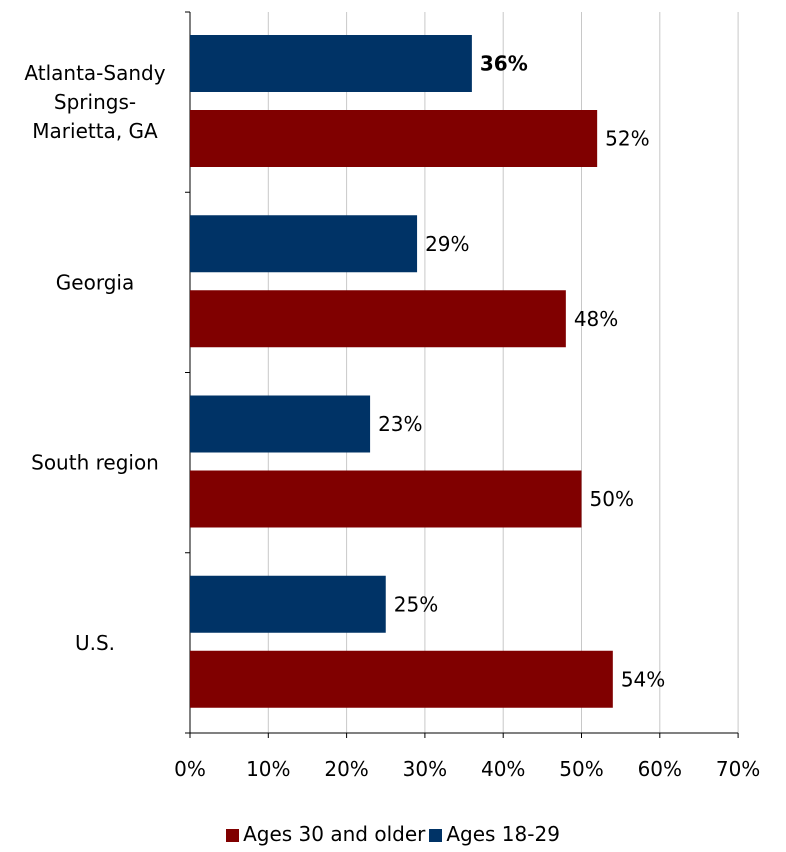  I want to click on category-label-line: U.S., so click(95, 643).